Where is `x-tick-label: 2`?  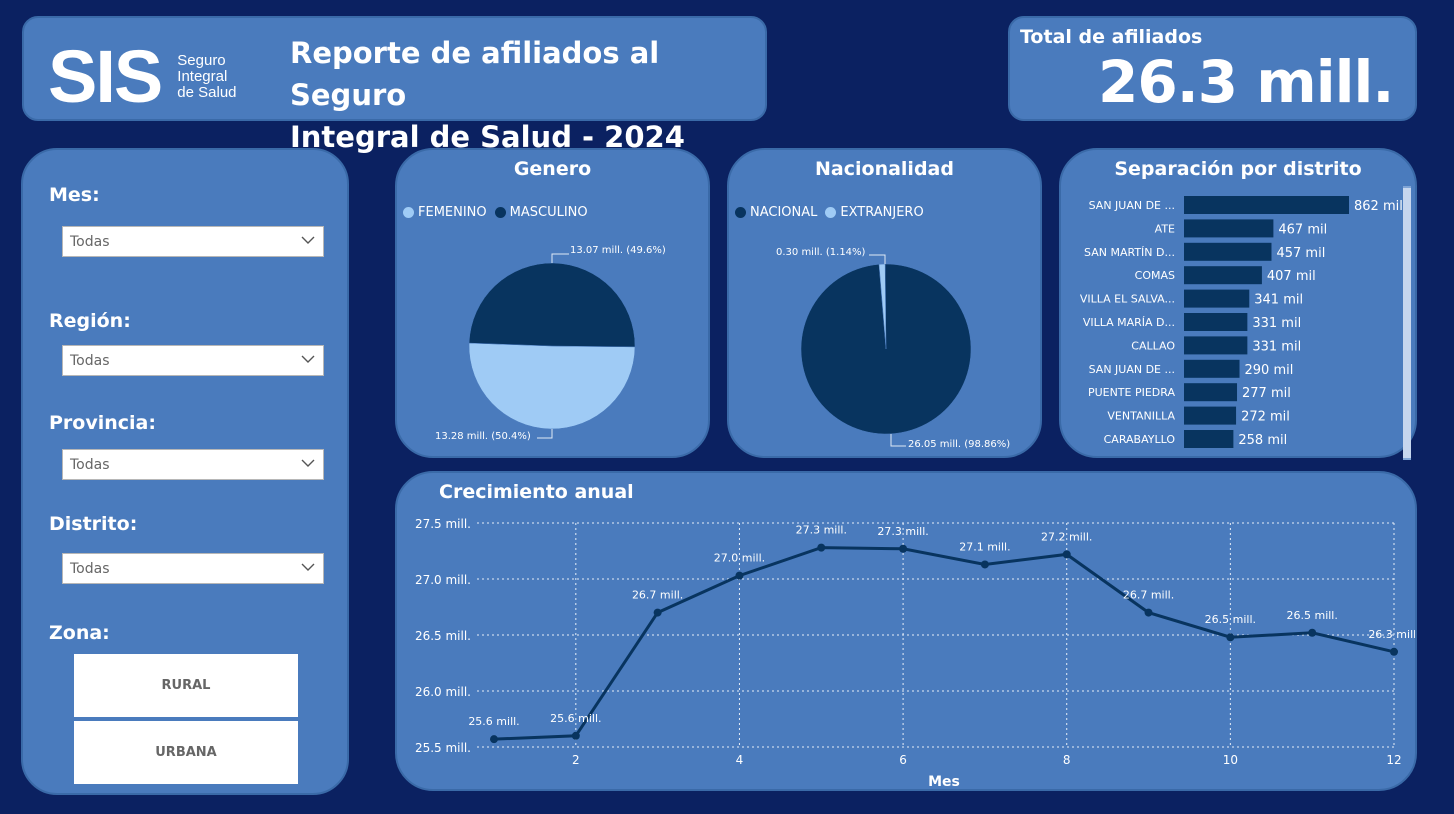
x-tick-label: 2 is located at coordinates (576, 760).